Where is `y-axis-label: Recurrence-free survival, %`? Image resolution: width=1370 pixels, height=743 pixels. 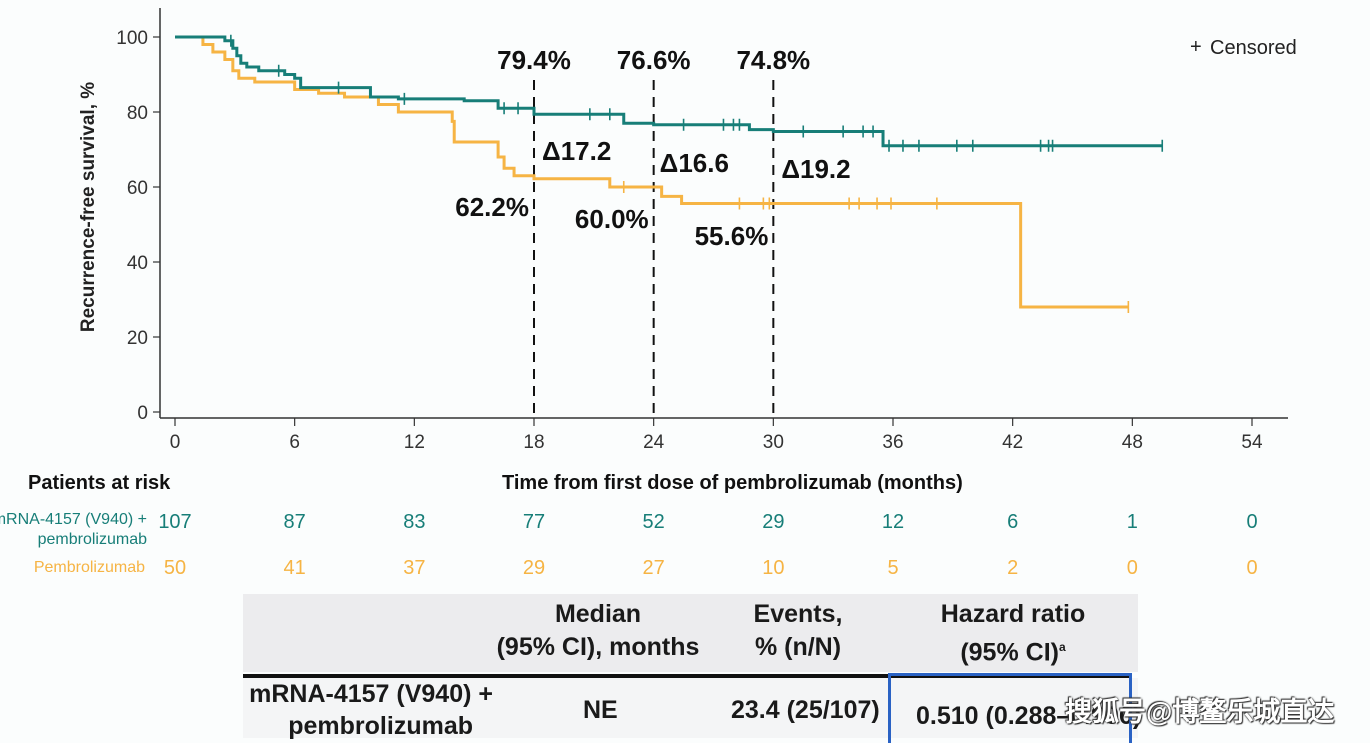 y-axis-label: Recurrence-free survival, % is located at coordinates (88, 207).